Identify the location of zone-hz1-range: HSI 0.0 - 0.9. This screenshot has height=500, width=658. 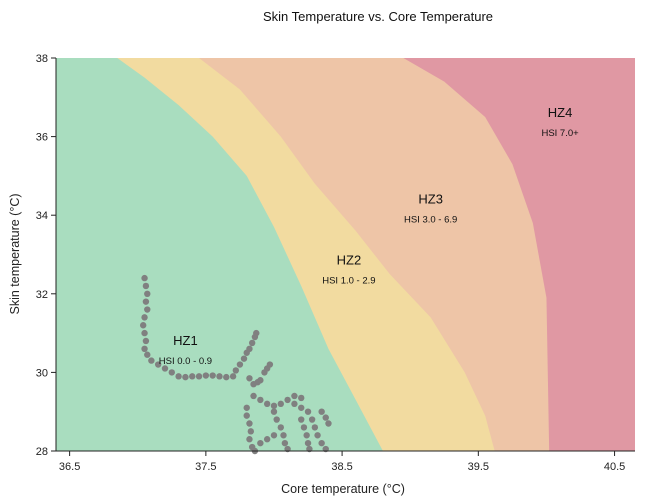
(185, 361).